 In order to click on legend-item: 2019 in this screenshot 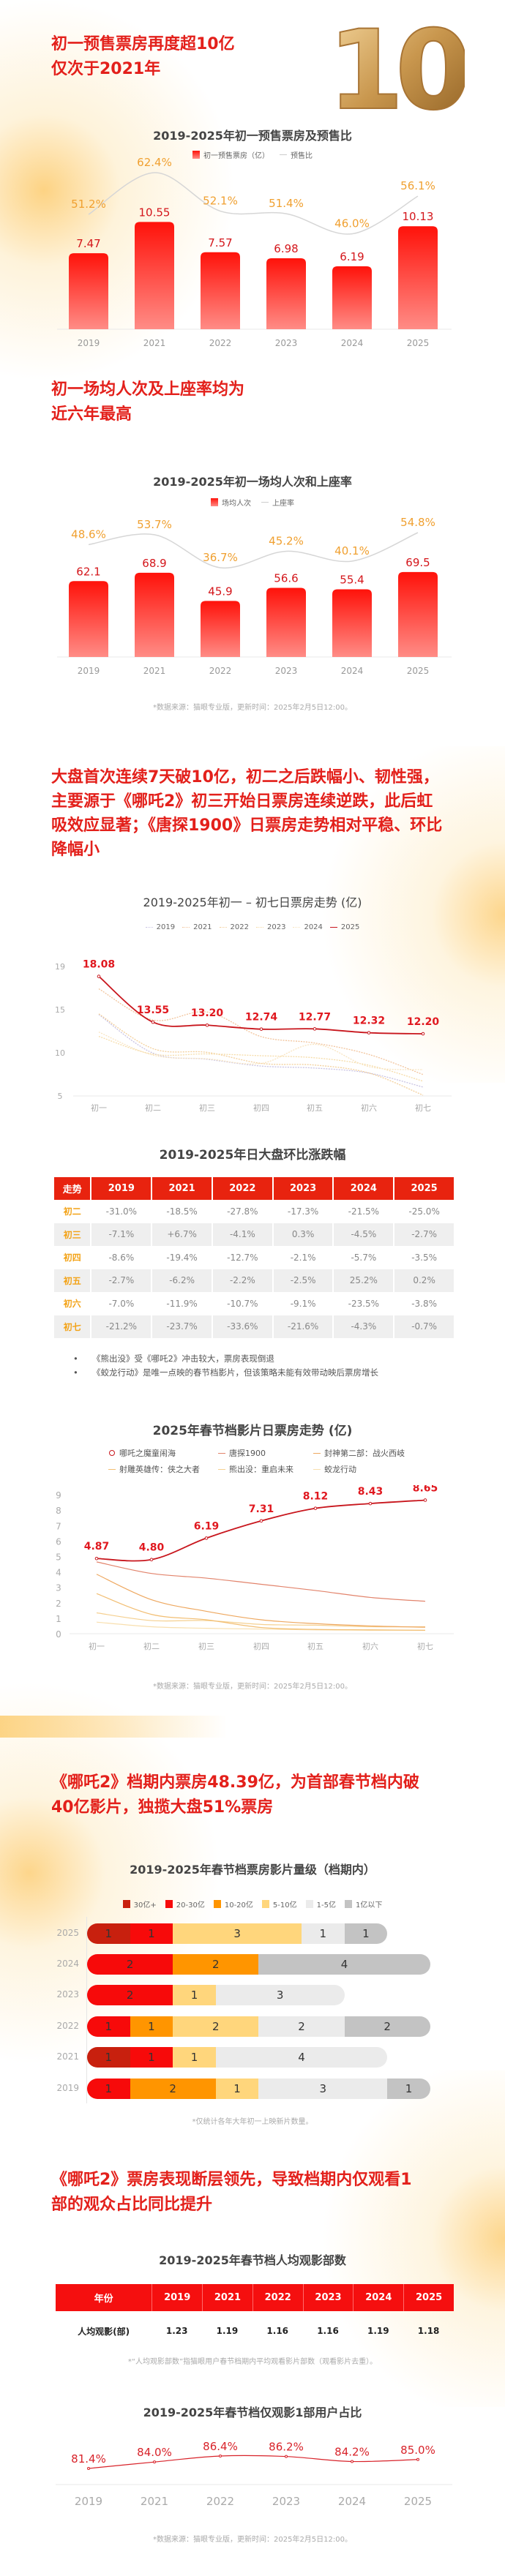, I will do `click(160, 927)`.